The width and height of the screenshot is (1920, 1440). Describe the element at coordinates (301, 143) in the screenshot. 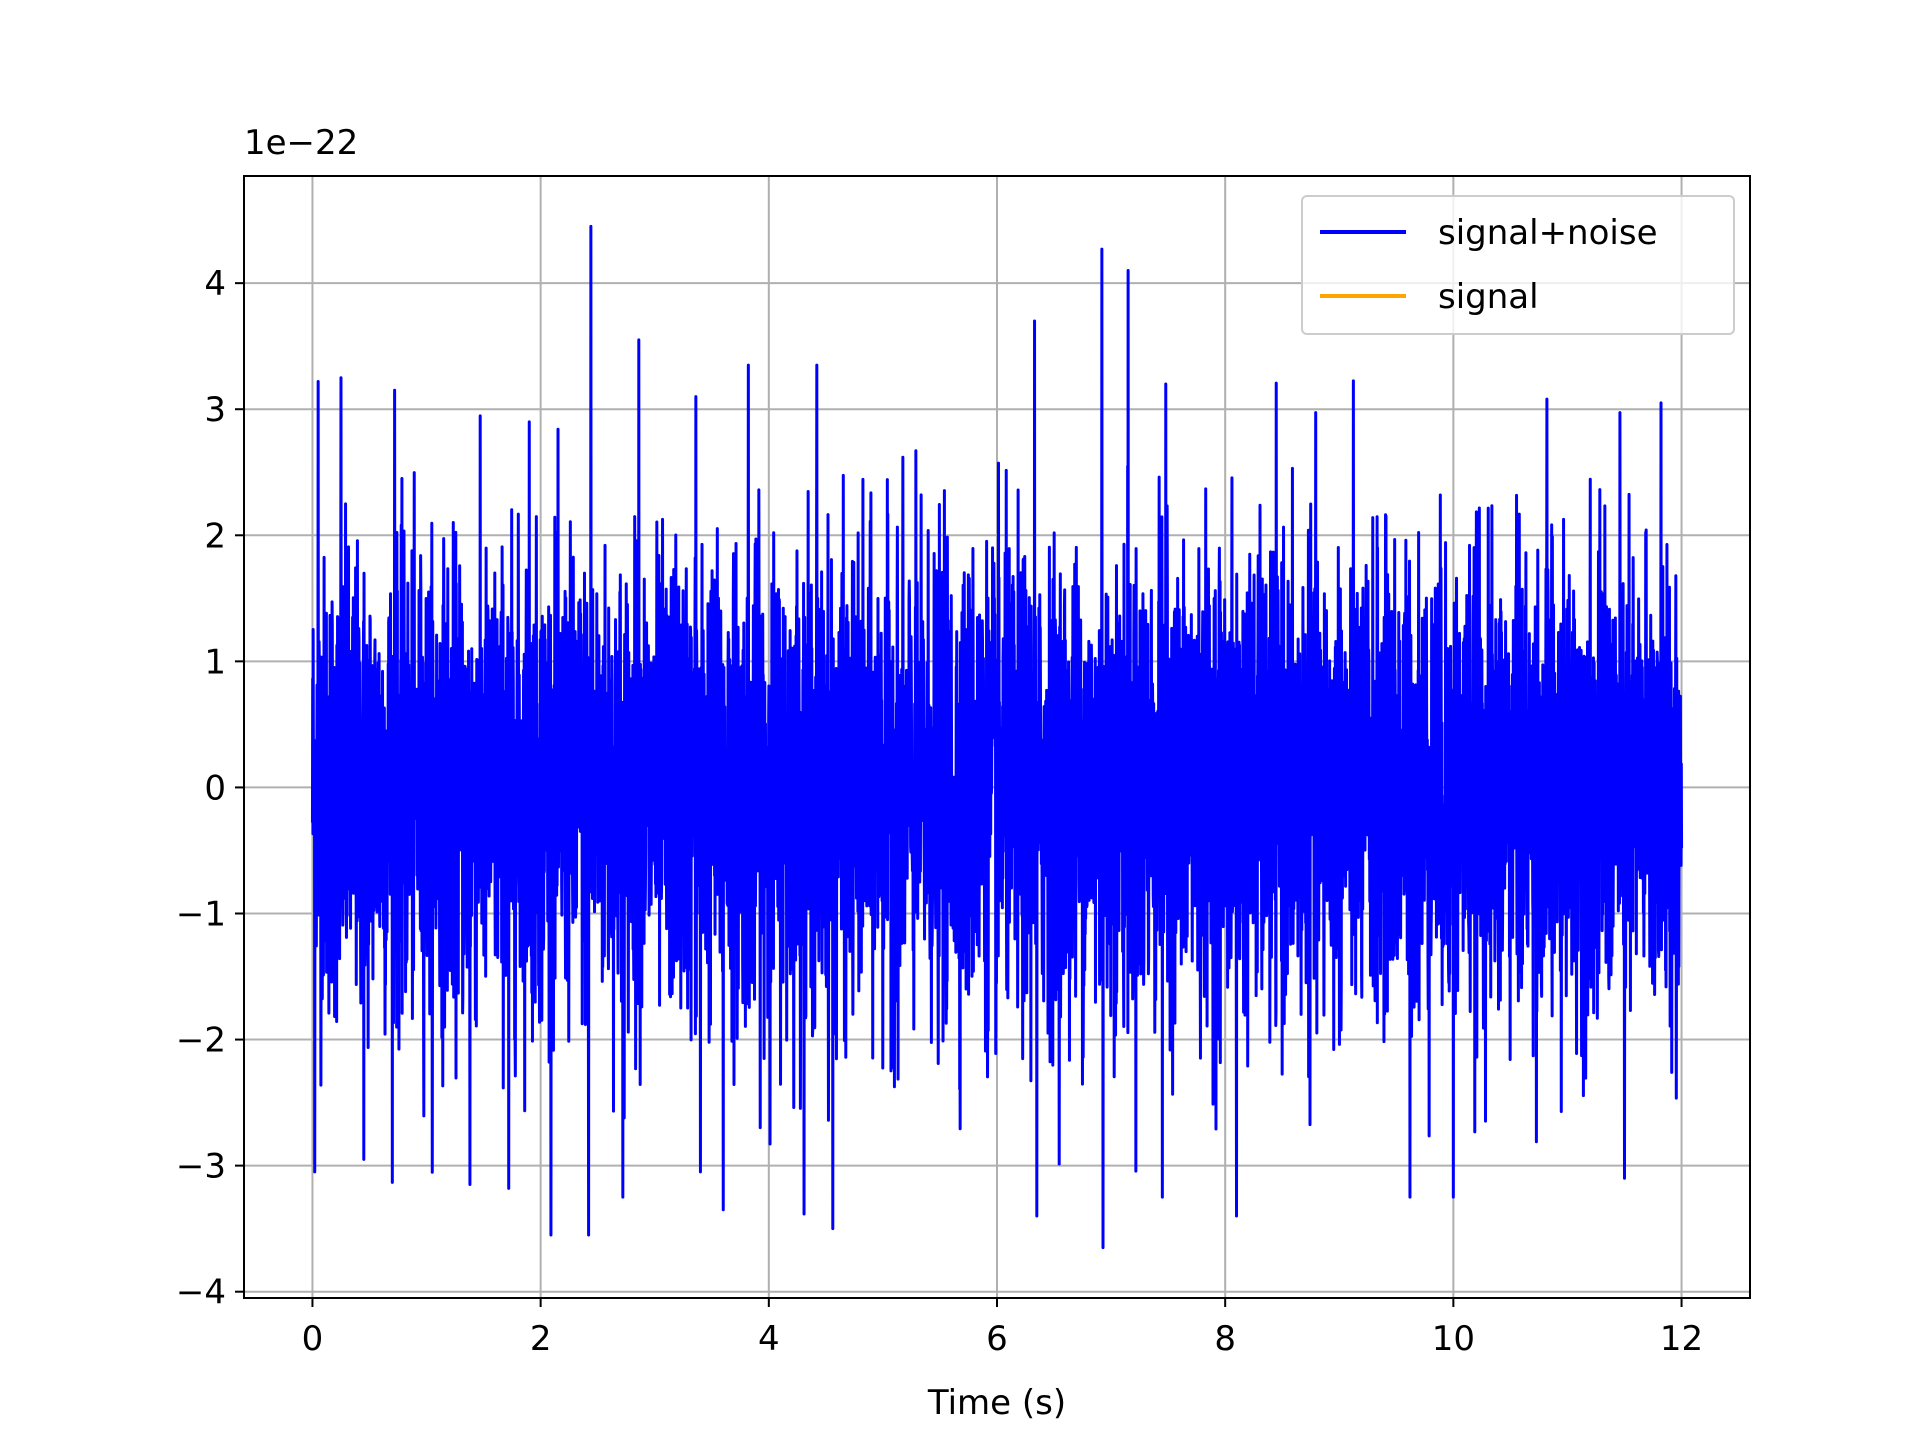

I see `y-offset-label: 1e−22` at that location.